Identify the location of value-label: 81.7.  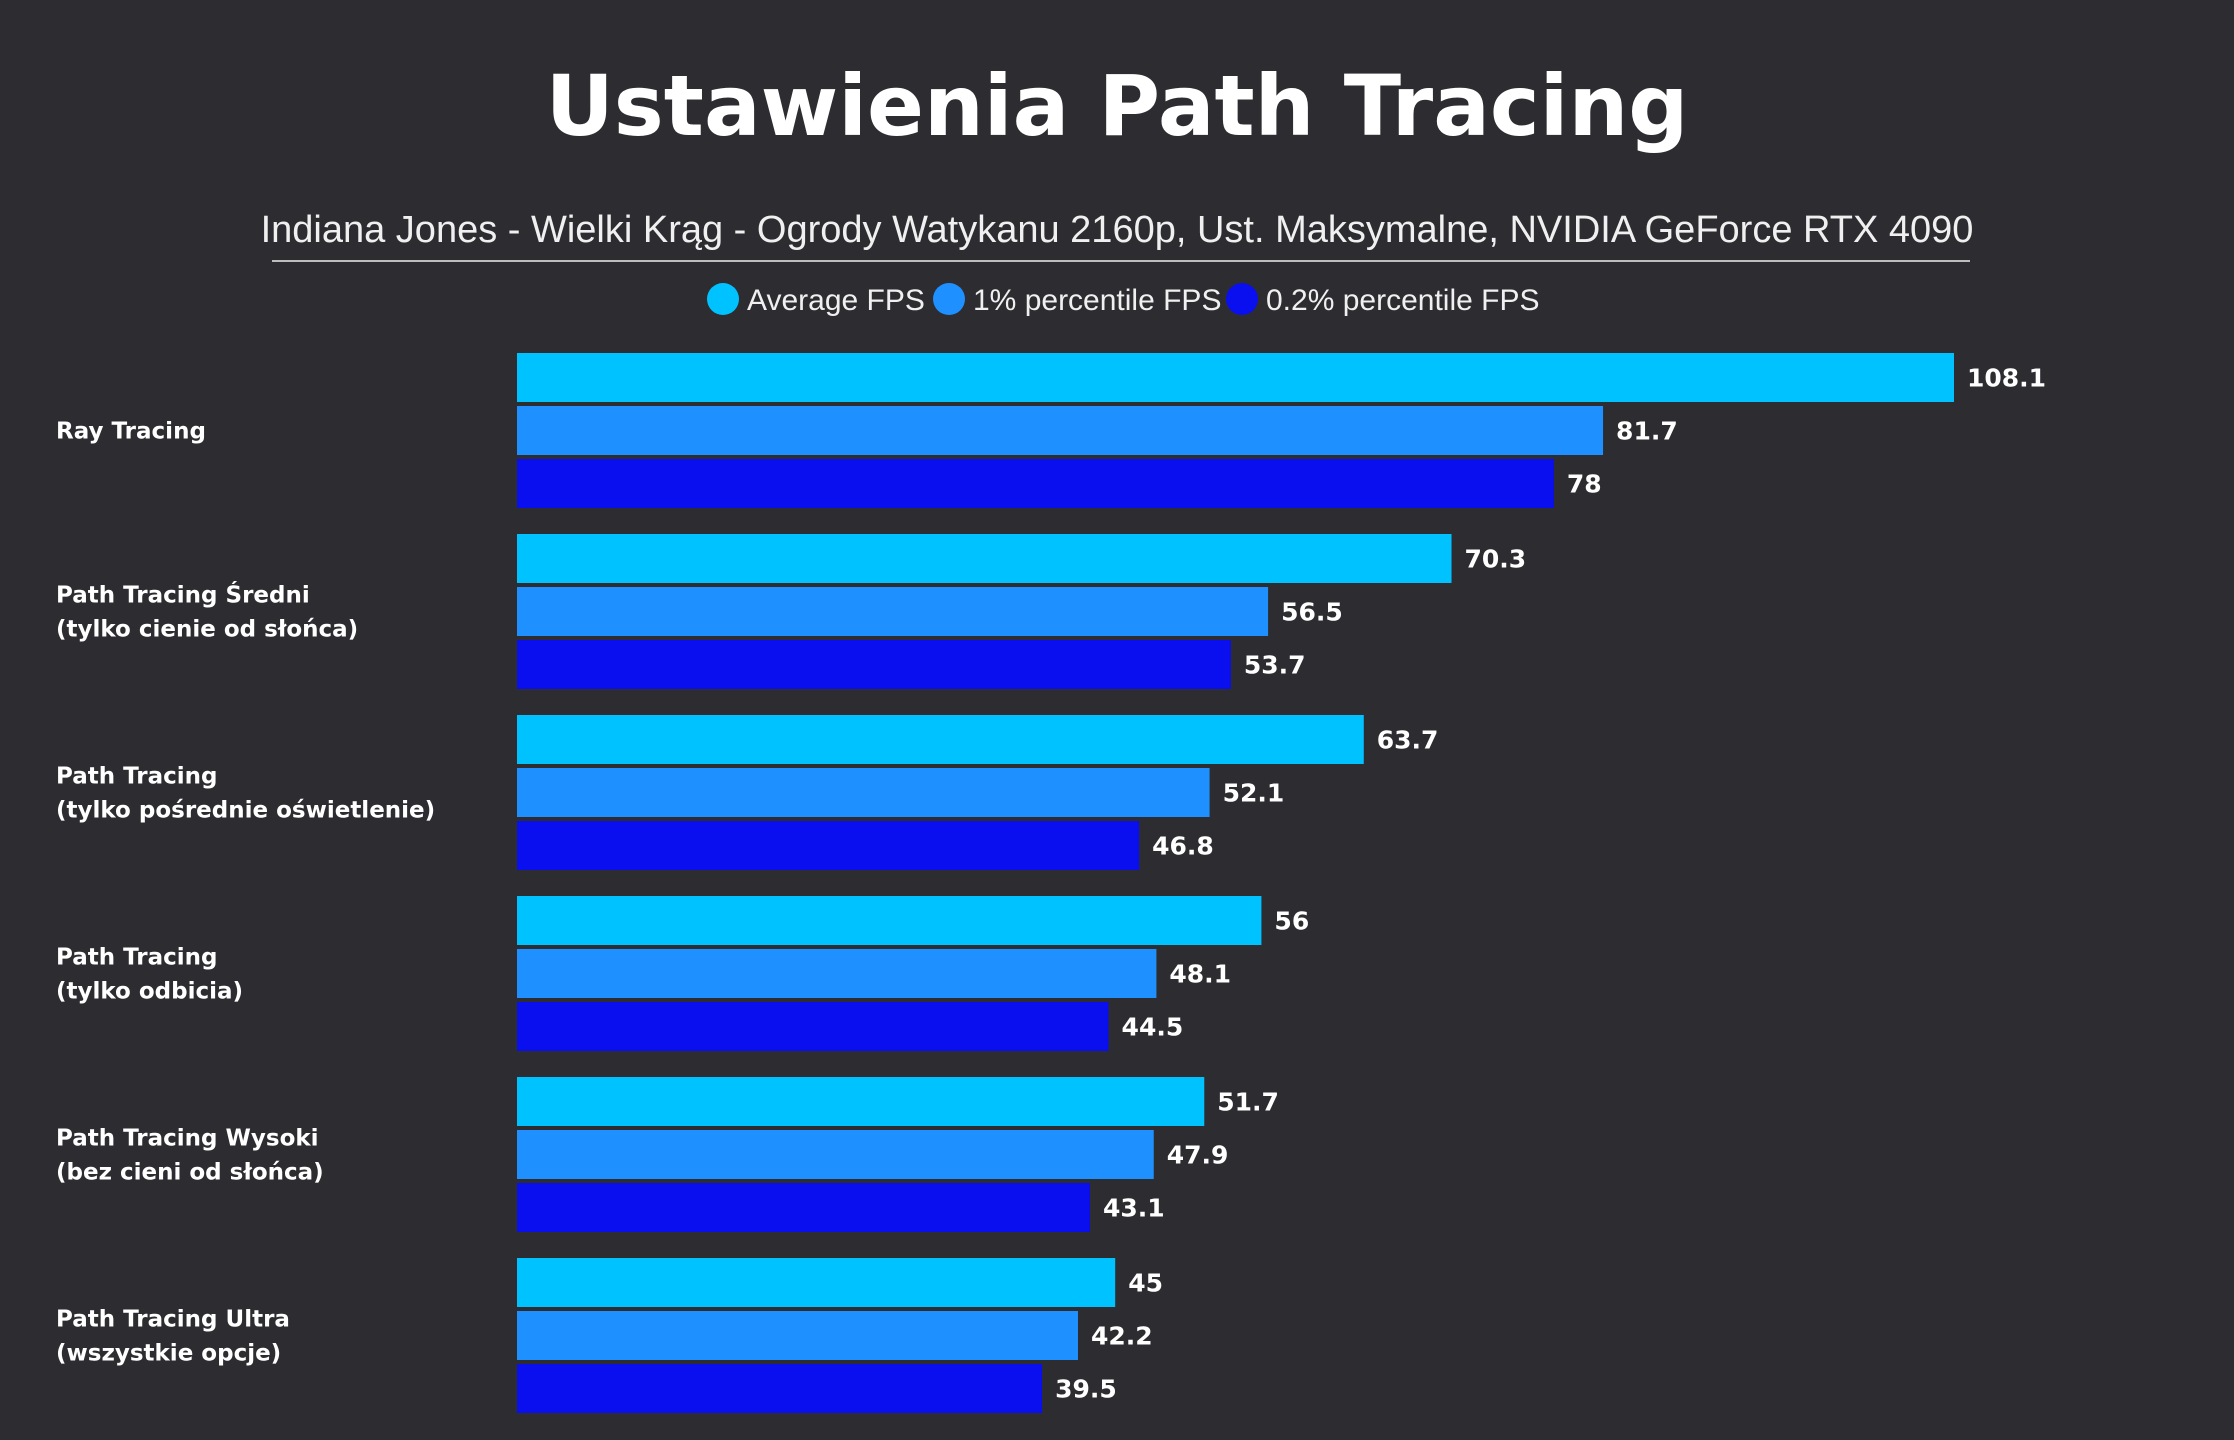
(1647, 431).